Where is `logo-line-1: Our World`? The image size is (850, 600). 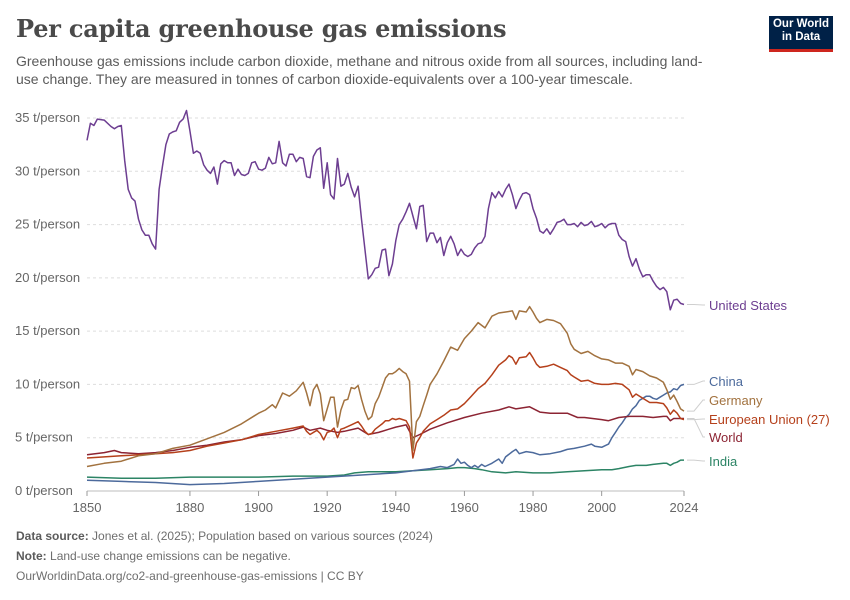
logo-line-1: Our World is located at coordinates (800, 24).